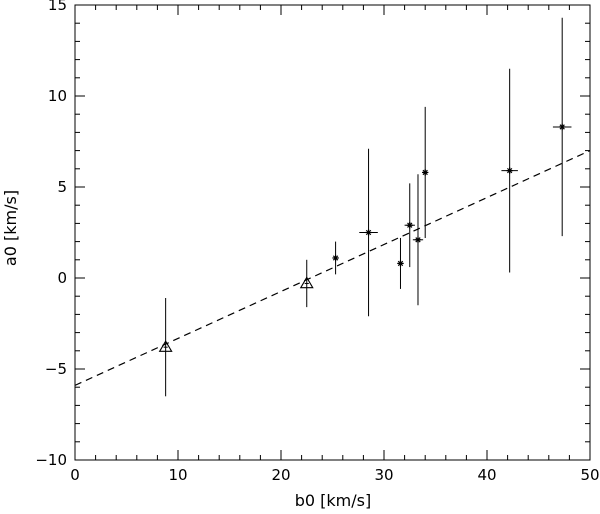 This screenshot has width=600, height=514. I want to click on x-tick-label: 40, so click(486, 475).